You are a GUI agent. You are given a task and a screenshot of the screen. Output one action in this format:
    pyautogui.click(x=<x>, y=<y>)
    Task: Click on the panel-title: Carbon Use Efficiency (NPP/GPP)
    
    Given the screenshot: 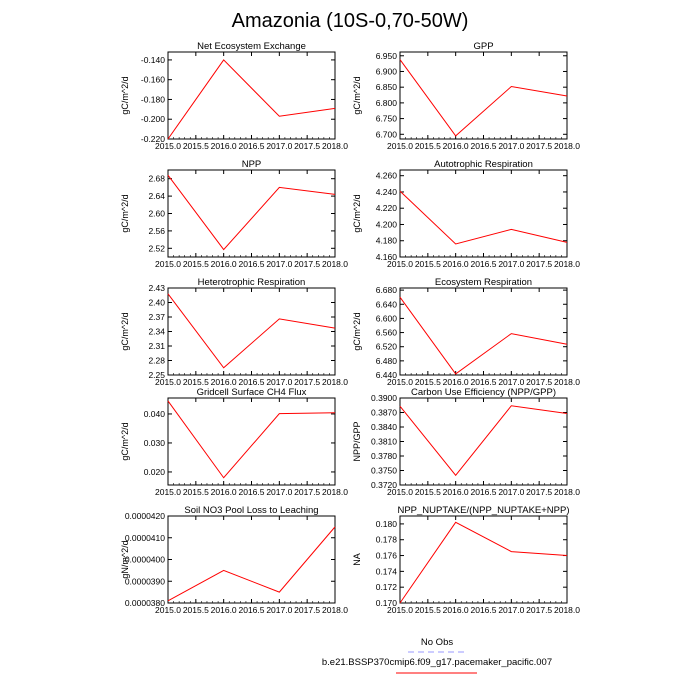 What is the action you would take?
    pyautogui.click(x=483, y=392)
    